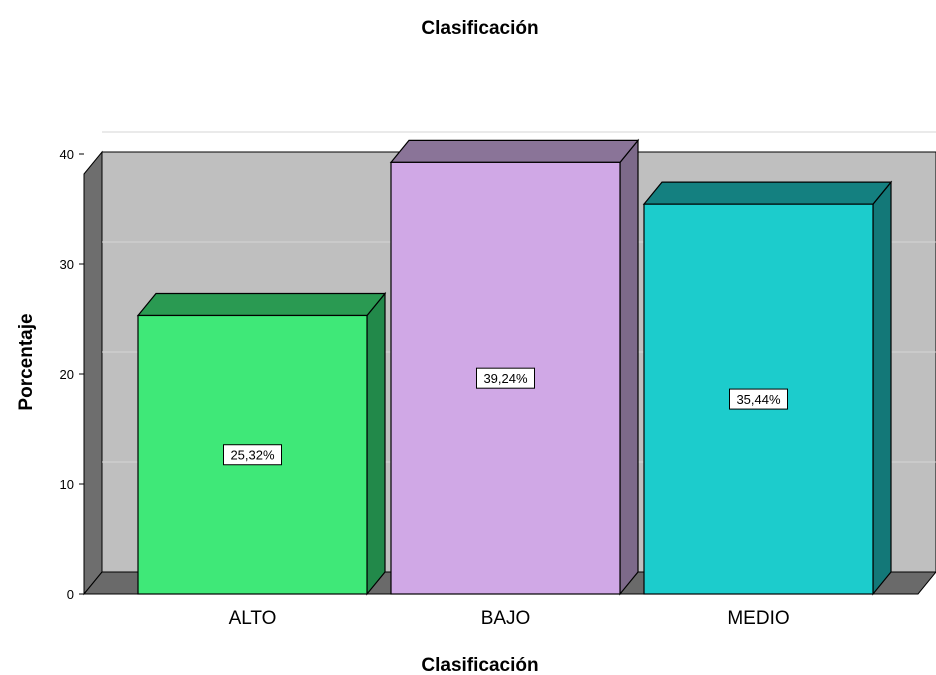 Image resolution: width=936 pixels, height=675 pixels. I want to click on bar-top-bajo, so click(514, 151).